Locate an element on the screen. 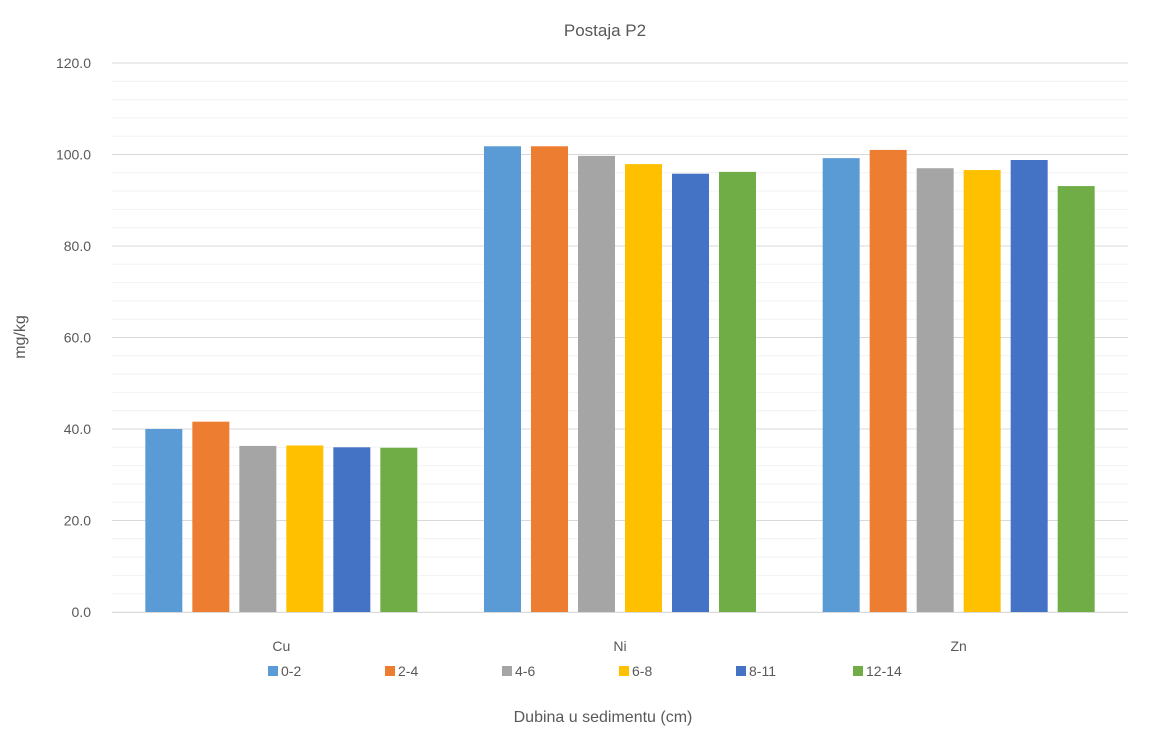 The image size is (1156, 733). legend-label: 2-4 is located at coordinates (408, 671).